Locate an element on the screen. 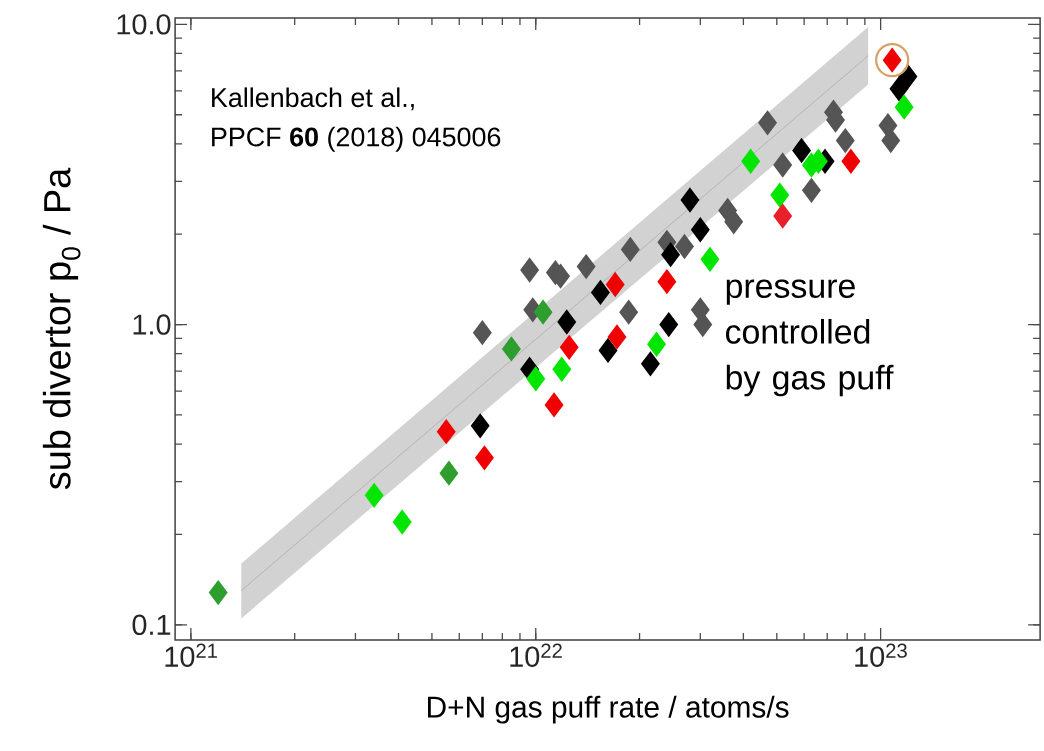 The width and height of the screenshot is (1044, 751). y-tick-label: 1.0 is located at coordinates (152, 324).